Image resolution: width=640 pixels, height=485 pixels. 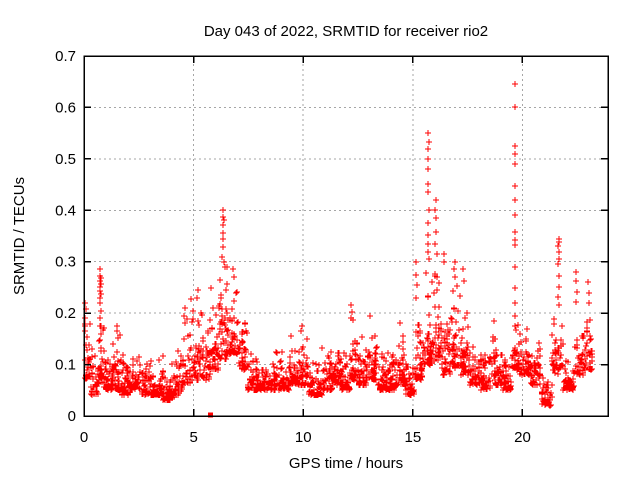 I want to click on y-tick-label: 0.6, so click(x=65, y=107).